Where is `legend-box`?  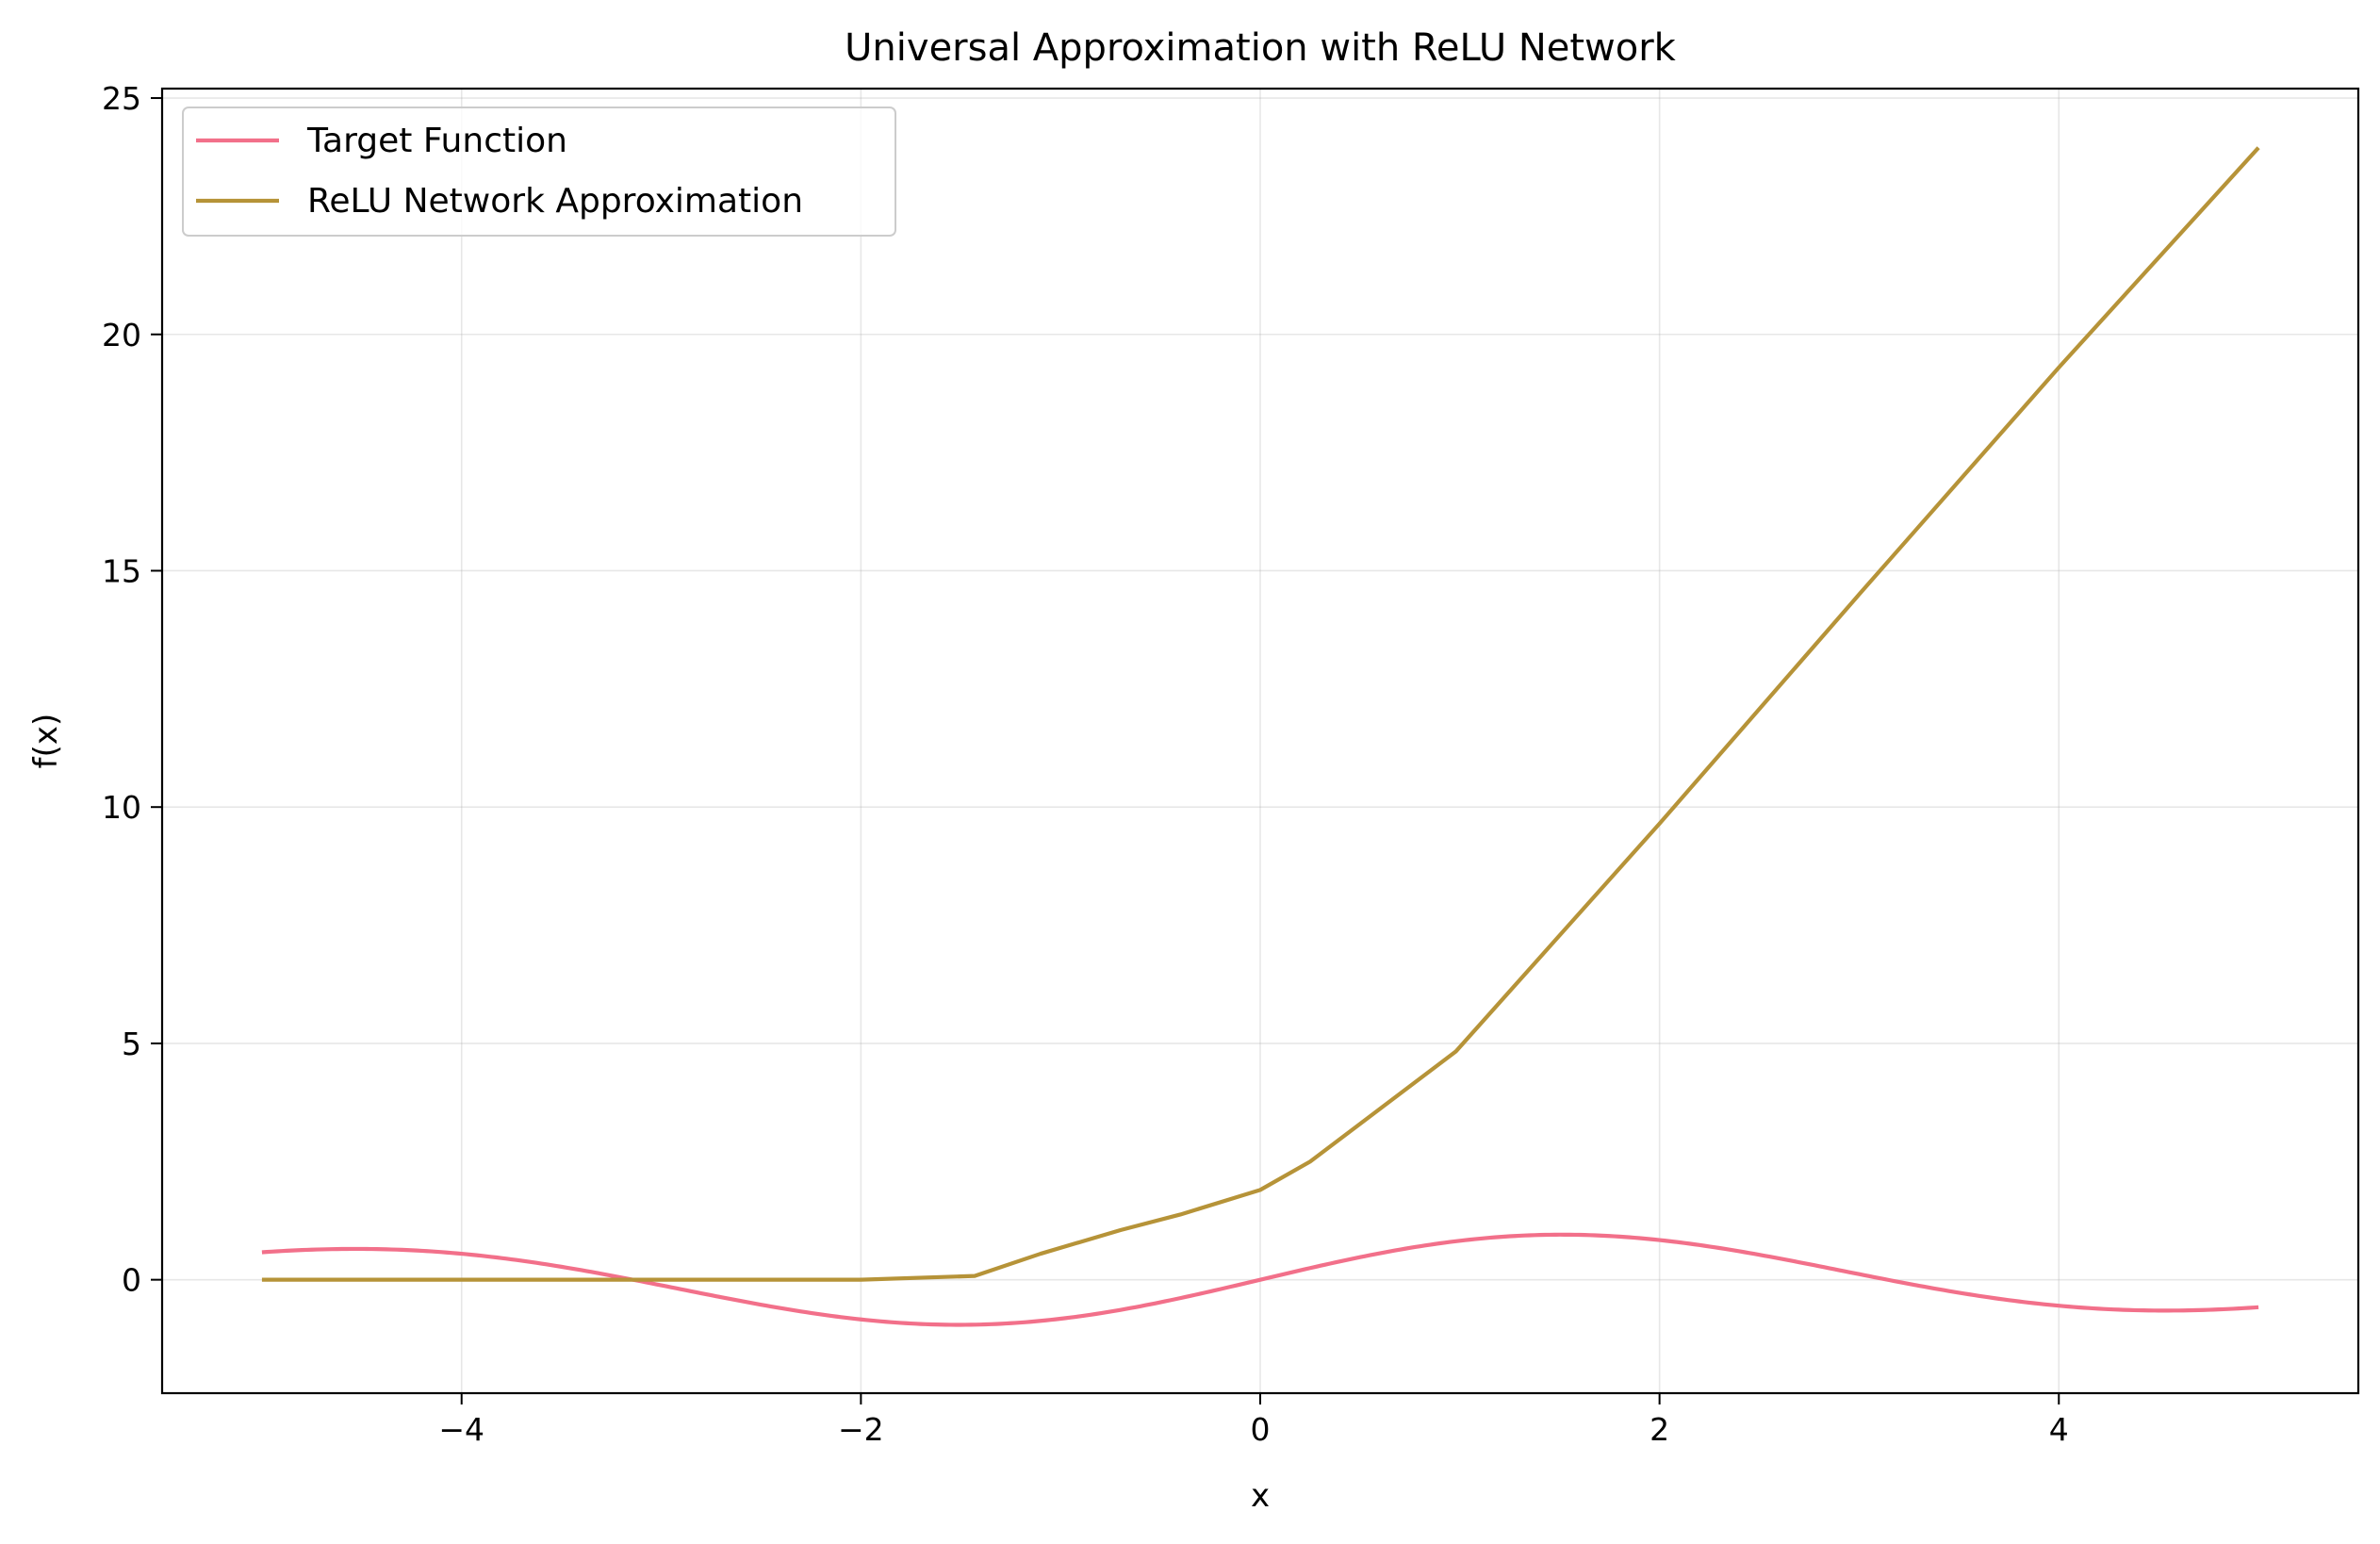
legend-box is located at coordinates (539, 172).